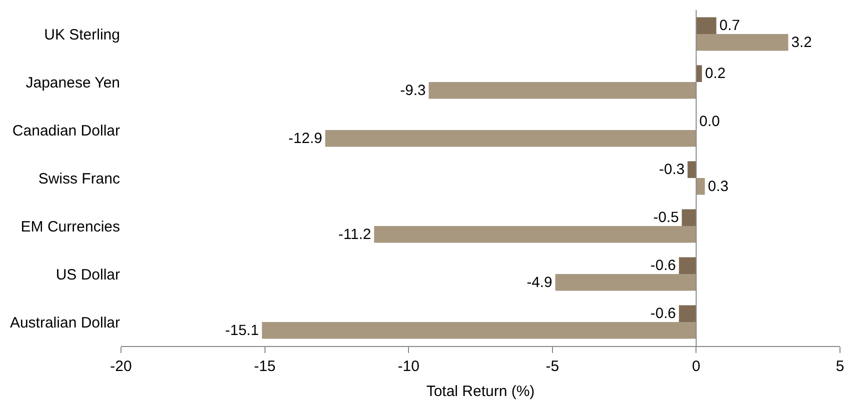  Describe the element at coordinates (82, 35) in the screenshot. I see `y-tick-label: UK Sterling` at that location.